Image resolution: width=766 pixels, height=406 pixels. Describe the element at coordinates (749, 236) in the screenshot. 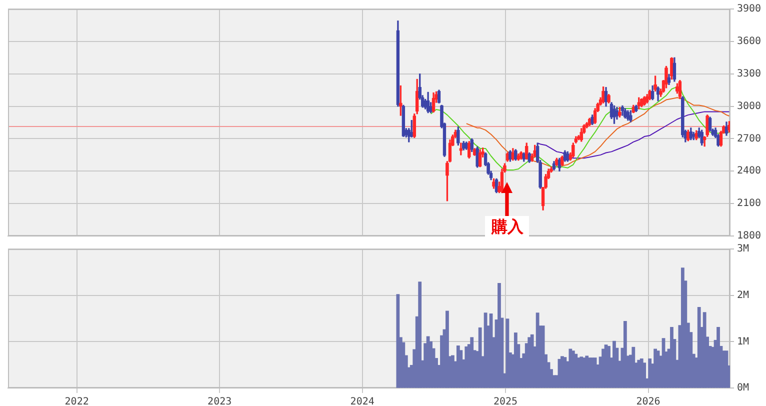

I see `y-tick-label: 1800` at that location.